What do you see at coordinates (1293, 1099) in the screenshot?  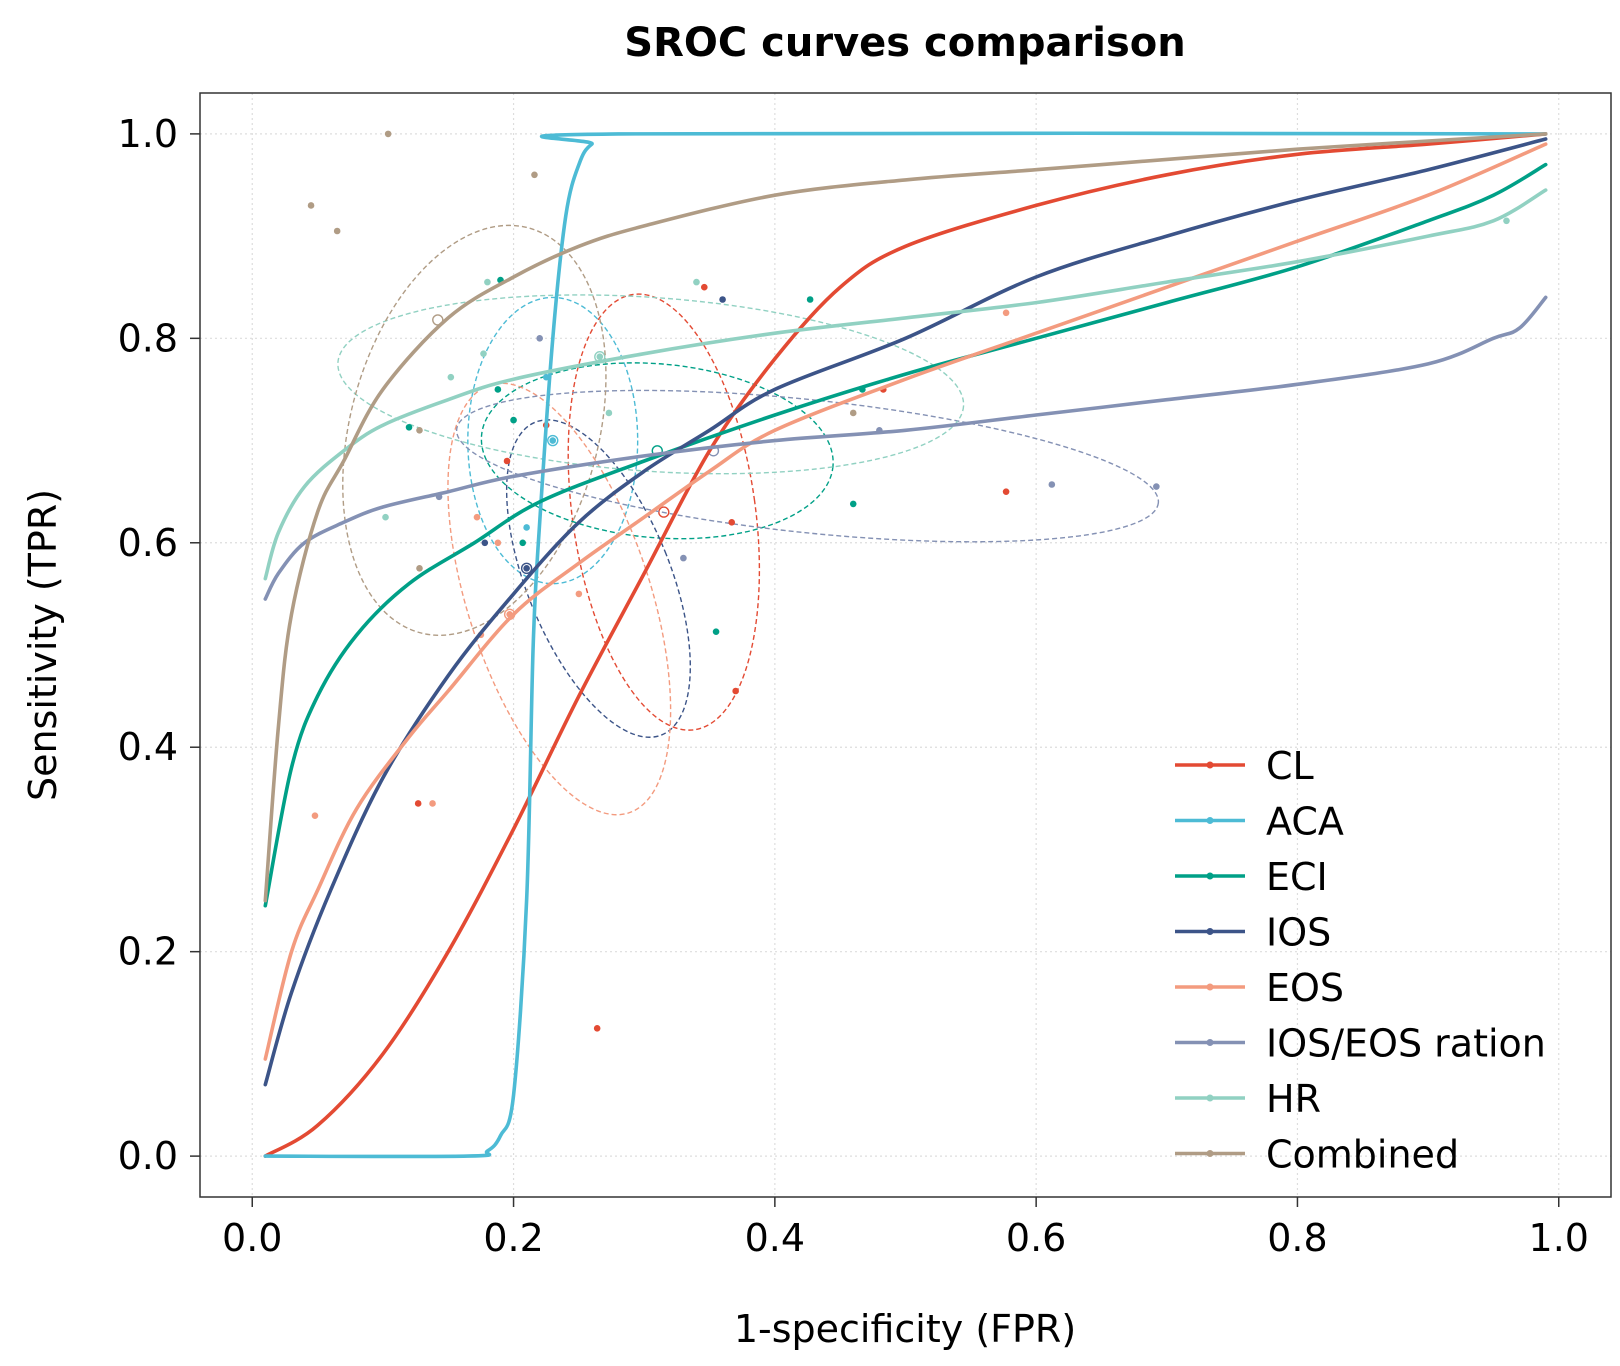 I see `legend-label-hr: HR` at bounding box center [1293, 1099].